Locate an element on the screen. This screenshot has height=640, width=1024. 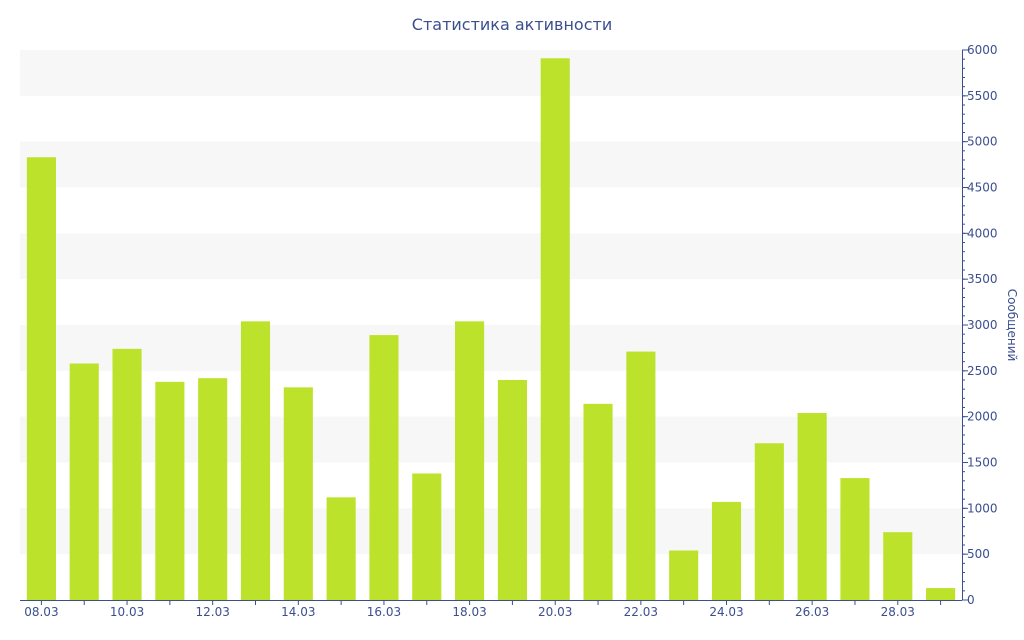
bar-11.03 is located at coordinates (170, 490).